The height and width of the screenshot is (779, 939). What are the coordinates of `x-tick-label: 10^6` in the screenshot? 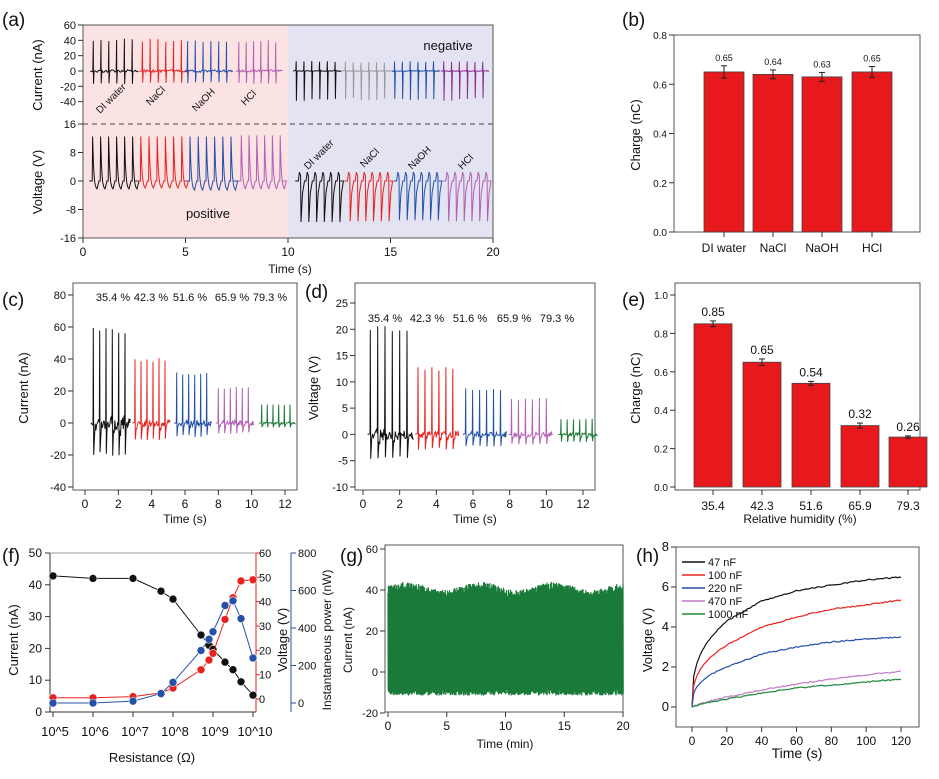 It's located at (95, 731).